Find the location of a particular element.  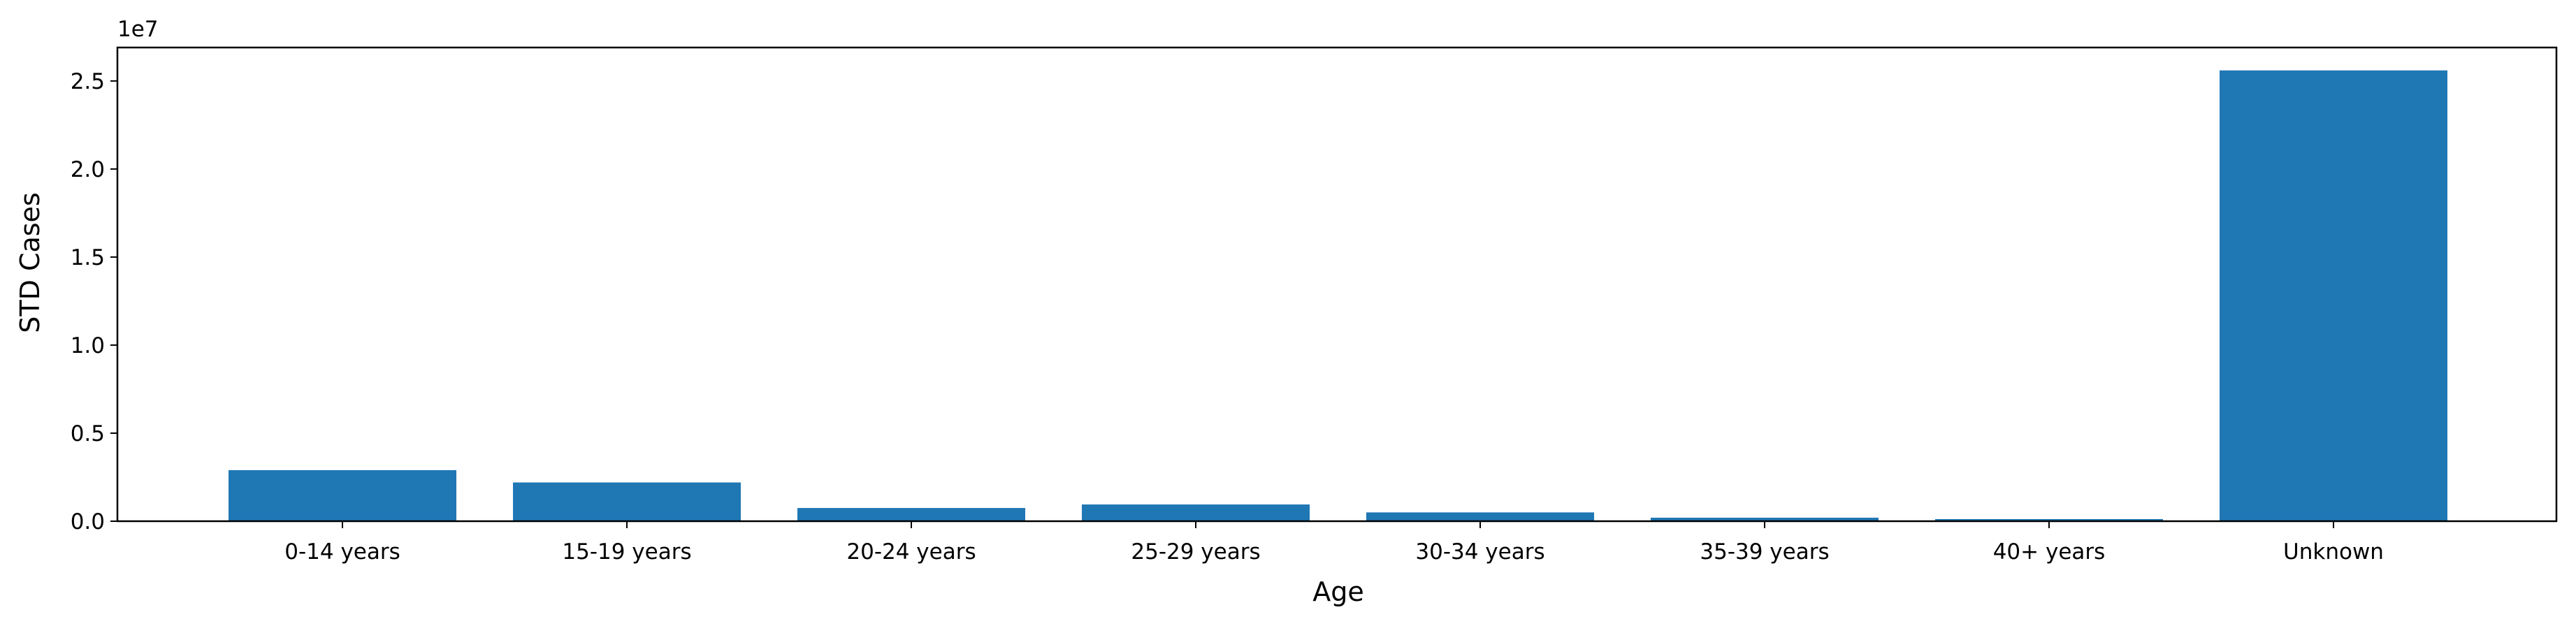

x-tick-label: 40+ years is located at coordinates (2049, 552).